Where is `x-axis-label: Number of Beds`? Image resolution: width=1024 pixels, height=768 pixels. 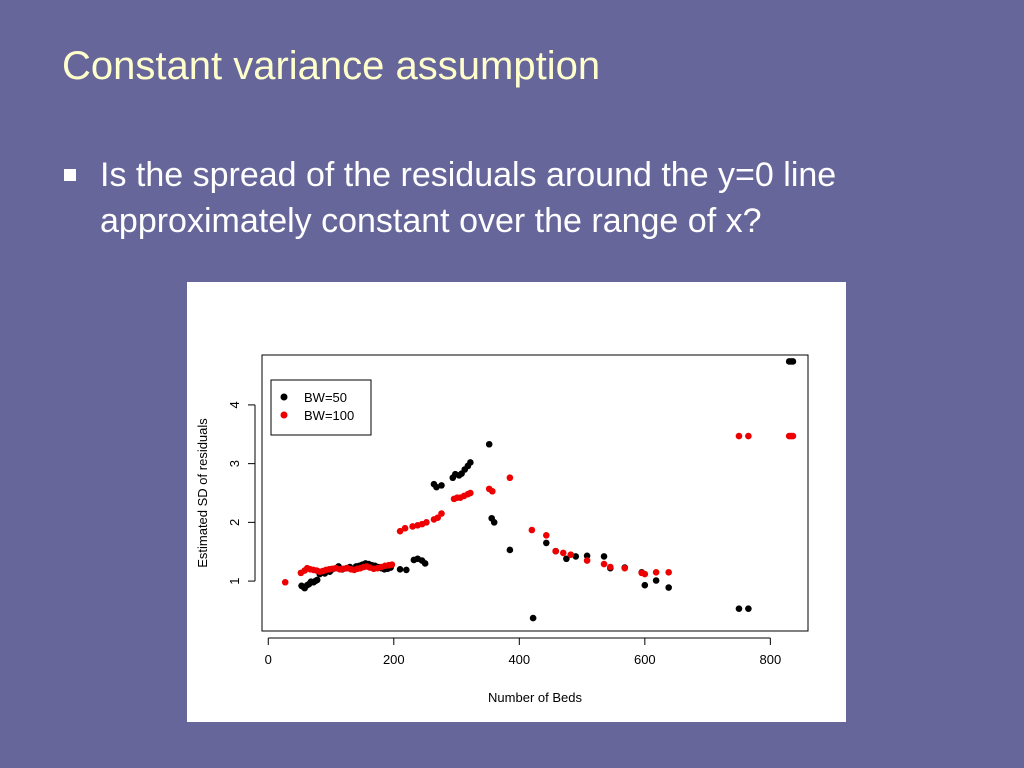
x-axis-label: Number of Beds is located at coordinates (535, 697).